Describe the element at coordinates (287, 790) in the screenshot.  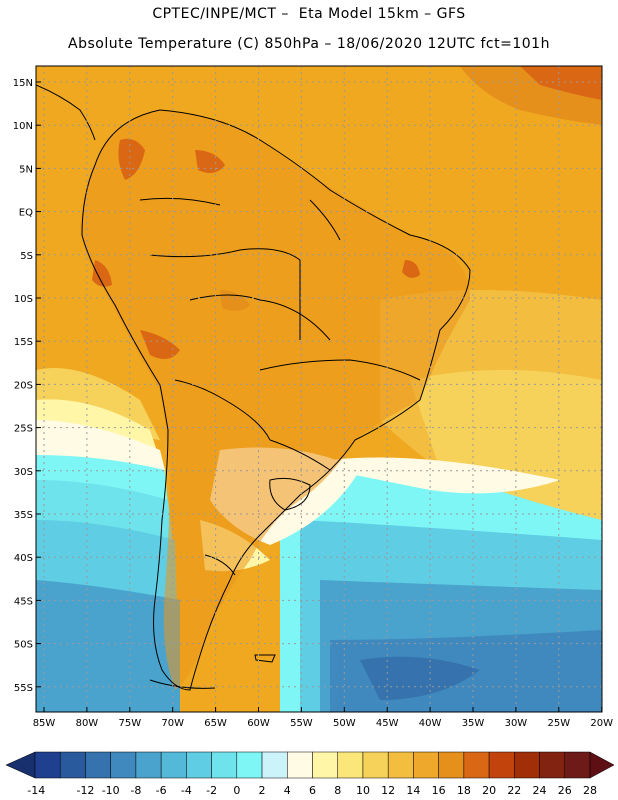
I see `colorbar-label: 4` at that location.